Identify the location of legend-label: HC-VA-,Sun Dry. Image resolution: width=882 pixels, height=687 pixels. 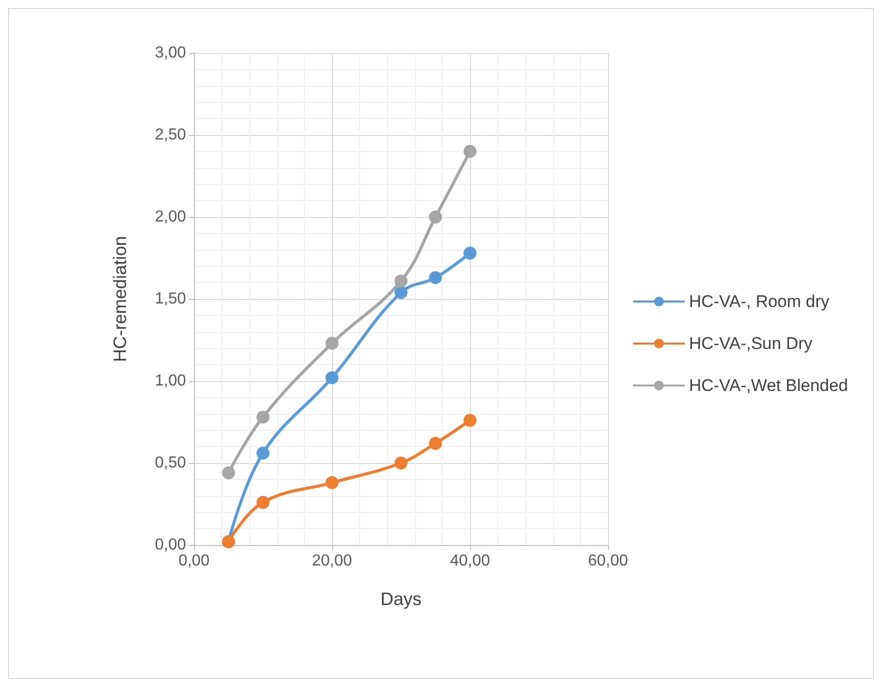
(750, 343).